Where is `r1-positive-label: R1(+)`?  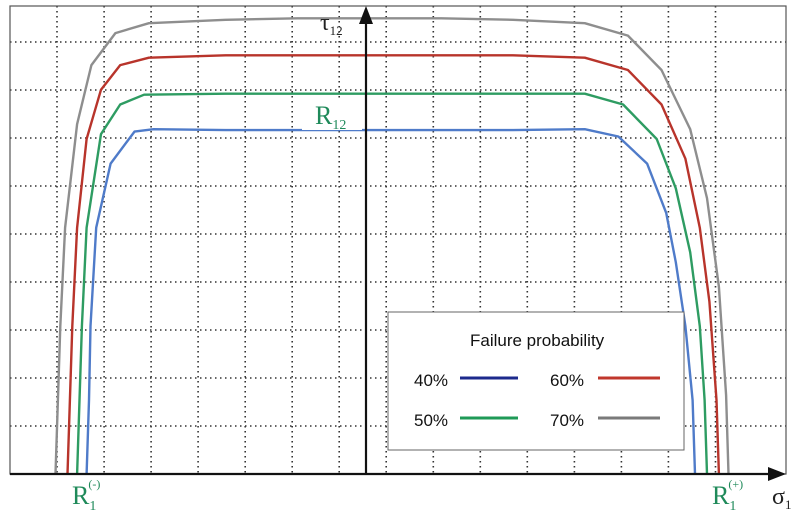
r1-positive-label: R1(+) is located at coordinates (727, 495).